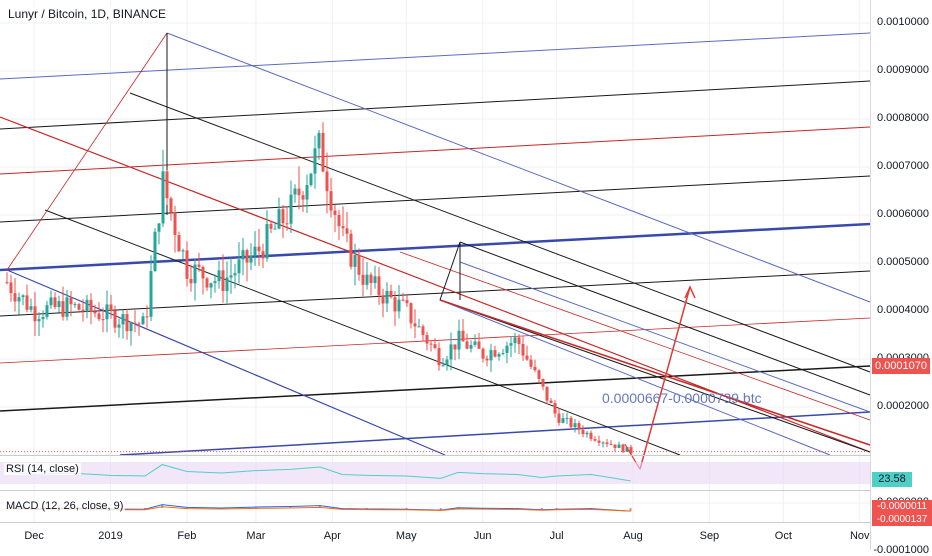  What do you see at coordinates (332, 536) in the screenshot?
I see `time-axis-label: Apr` at bounding box center [332, 536].